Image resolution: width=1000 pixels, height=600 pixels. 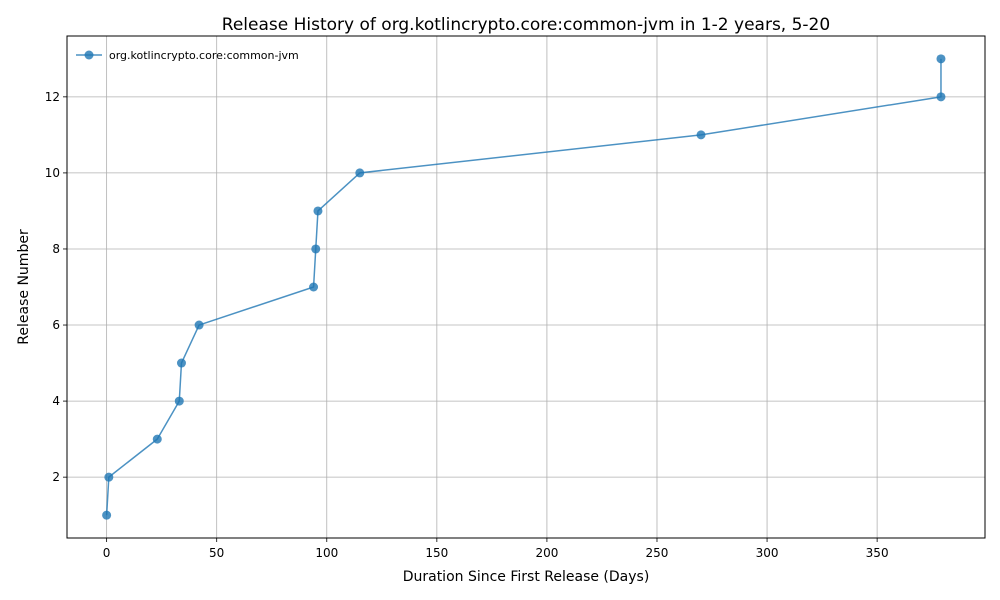 What do you see at coordinates (216, 553) in the screenshot?
I see `x-tick-label: 50` at bounding box center [216, 553].